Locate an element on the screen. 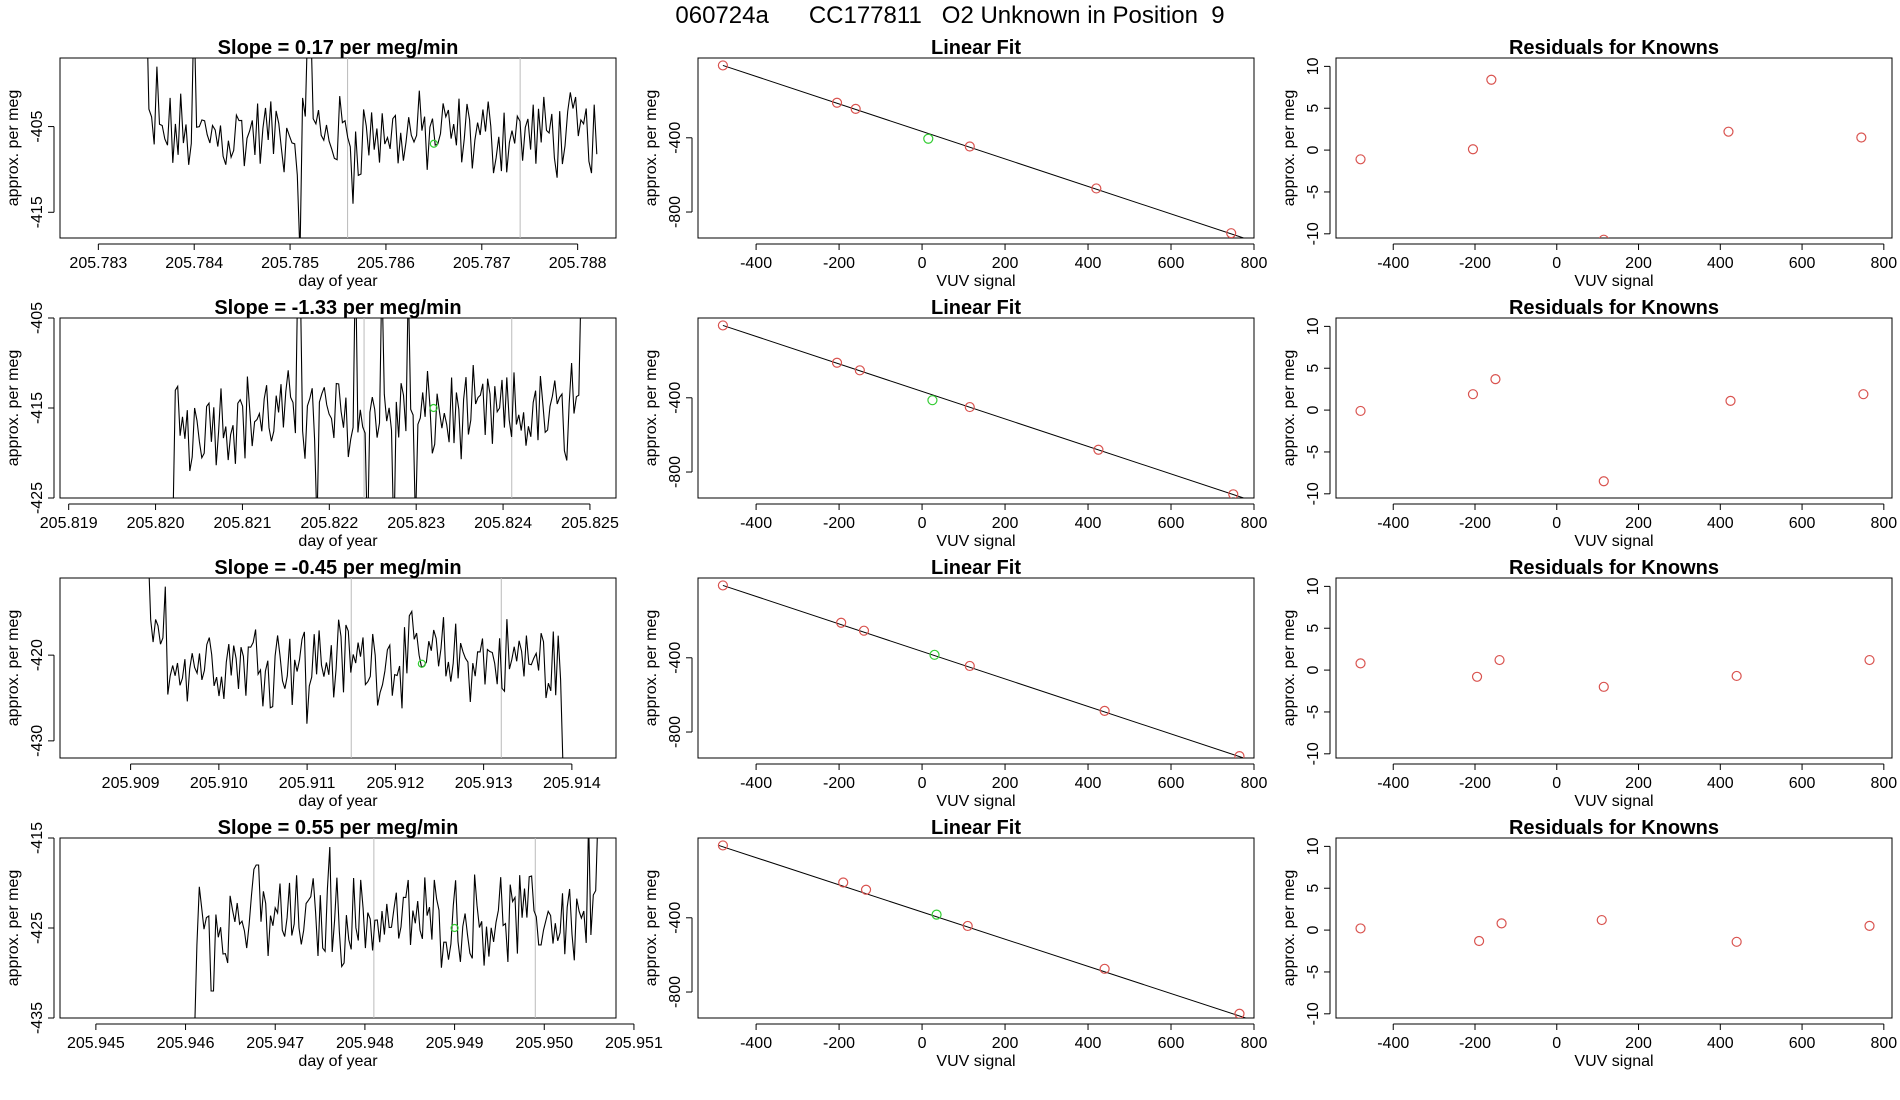 This screenshot has height=1100, width=1900. x-tick-label: 205.949 is located at coordinates (455, 1043).